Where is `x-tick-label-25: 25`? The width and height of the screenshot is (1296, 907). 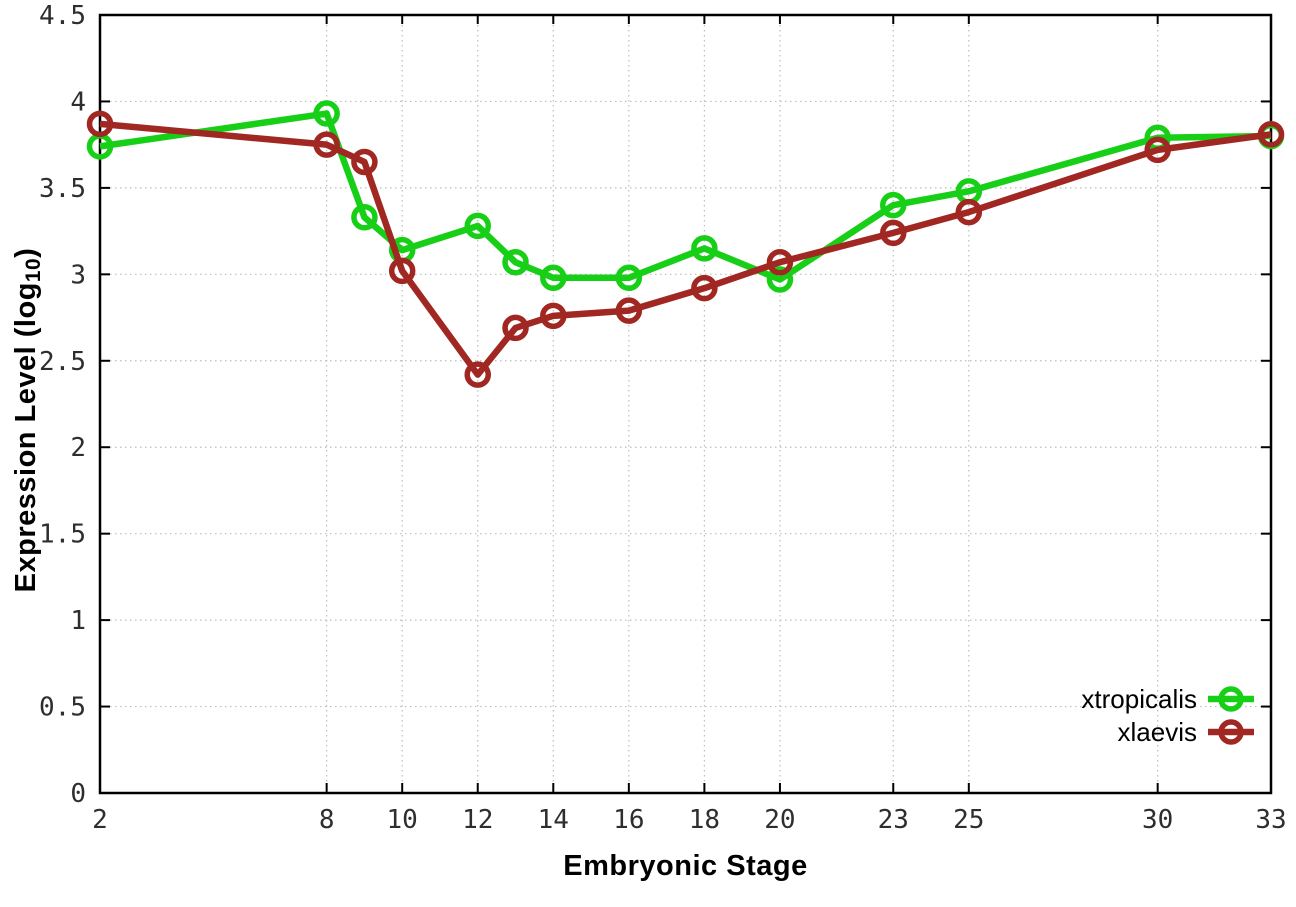 x-tick-label-25: 25 is located at coordinates (968, 820).